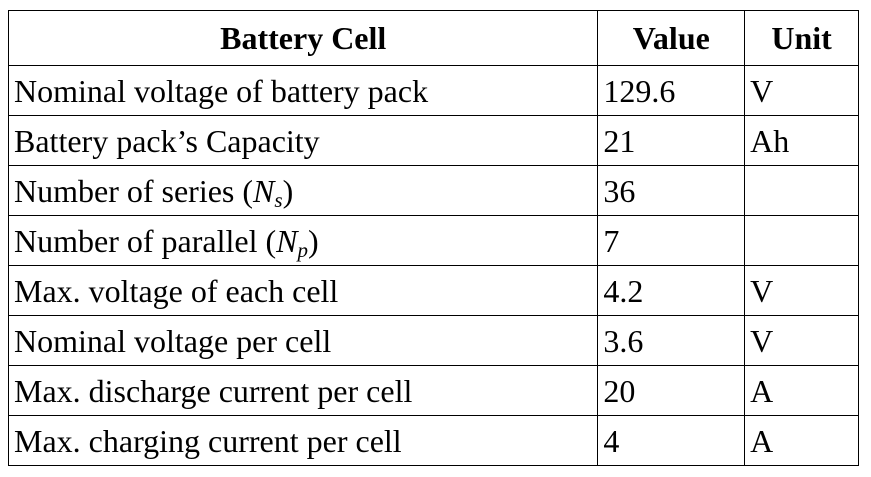 The height and width of the screenshot is (477, 871). What do you see at coordinates (303, 140) in the screenshot?
I see `table-cell: Battery pack’s Capacity` at bounding box center [303, 140].